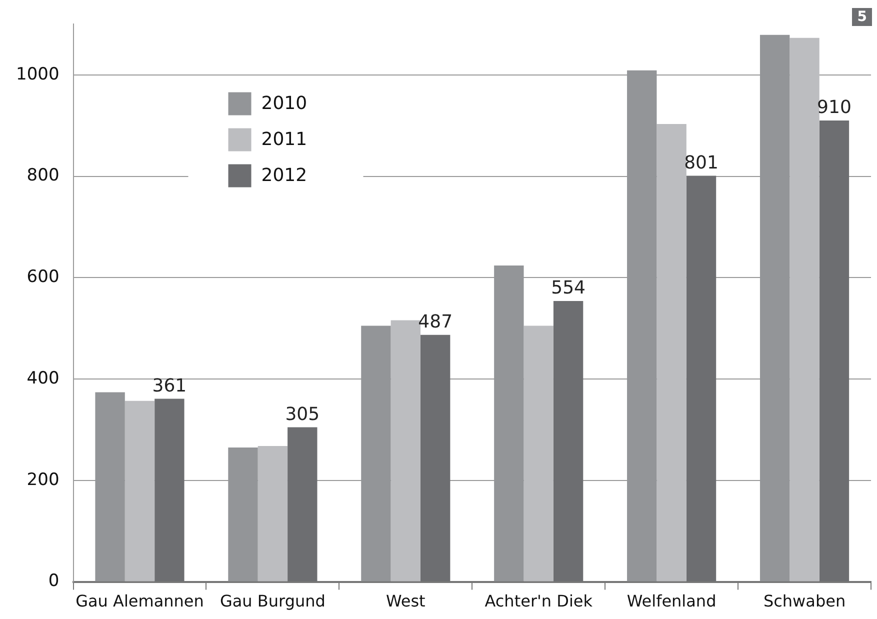  What do you see at coordinates (701, 163) in the screenshot?
I see `data-label: 801` at bounding box center [701, 163].